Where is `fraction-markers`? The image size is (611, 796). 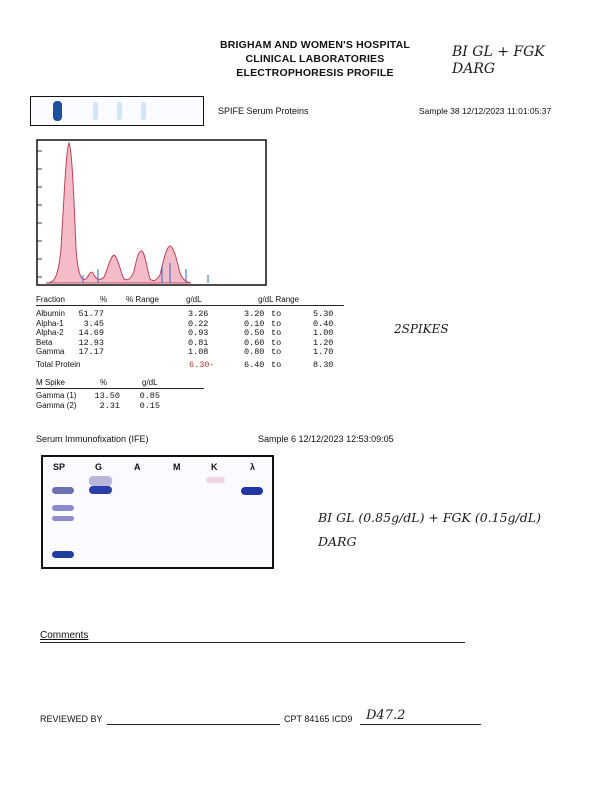 fraction-markers is located at coordinates (145, 273).